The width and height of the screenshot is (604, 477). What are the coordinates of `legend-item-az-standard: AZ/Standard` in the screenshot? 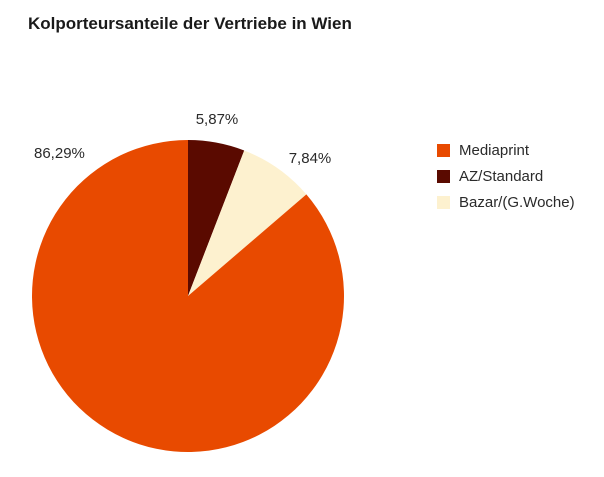 It's located at (506, 176).